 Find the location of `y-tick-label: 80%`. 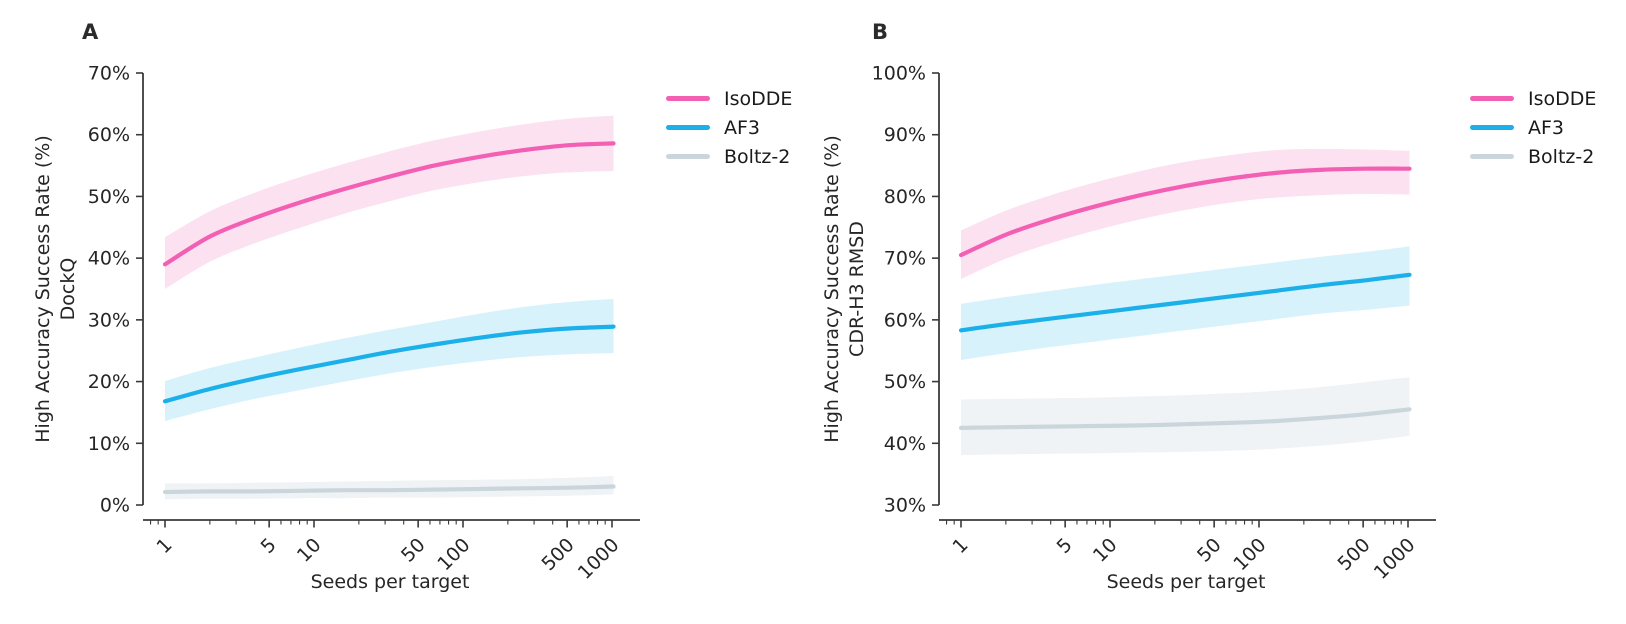

y-tick-label: 80% is located at coordinates (905, 197).